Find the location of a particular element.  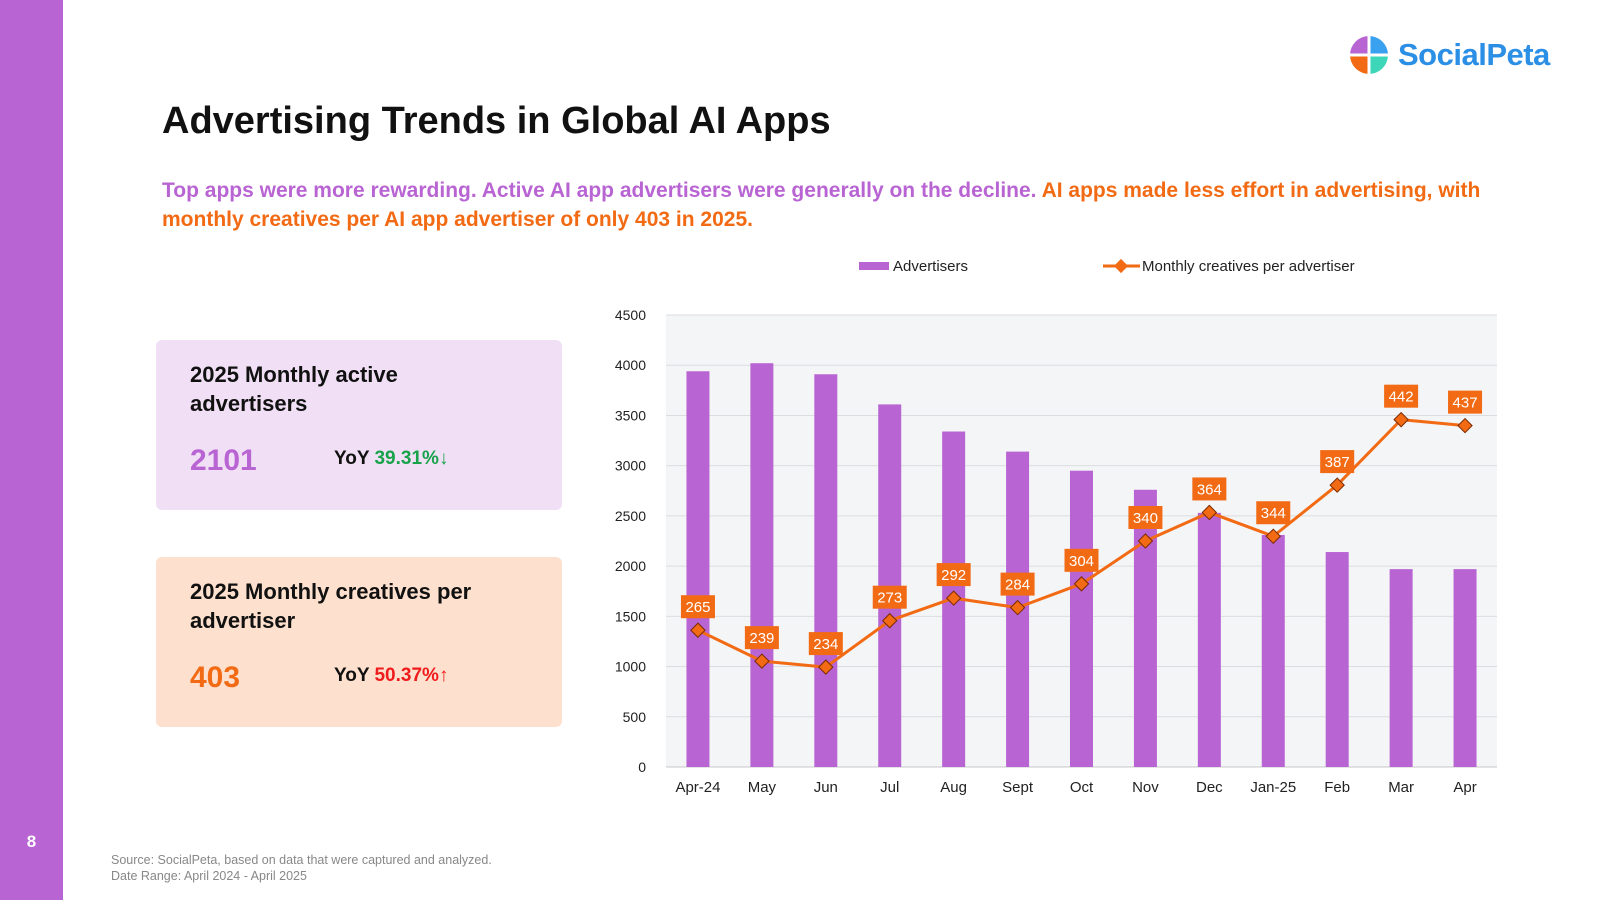

x-tick-label: Jan-25 is located at coordinates (1273, 787).